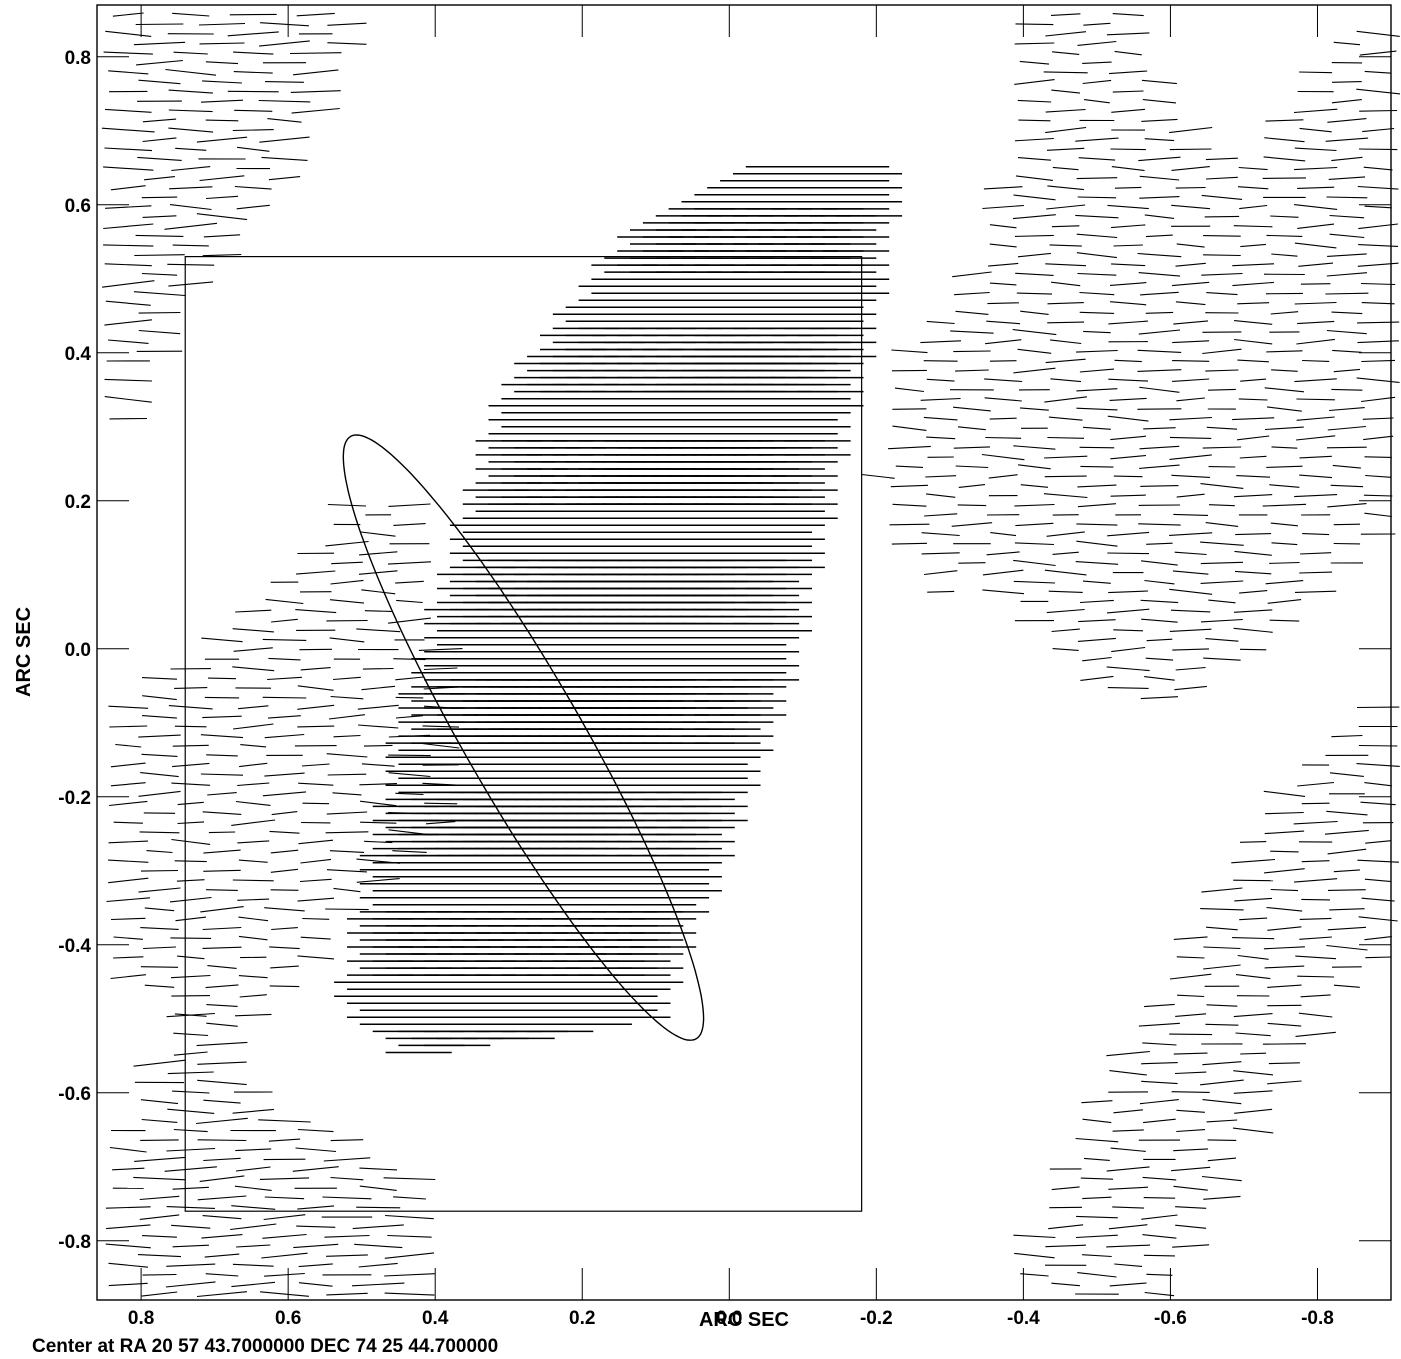  Describe the element at coordinates (78, 58) in the screenshot. I see `y-tick-label: 0.8` at that location.